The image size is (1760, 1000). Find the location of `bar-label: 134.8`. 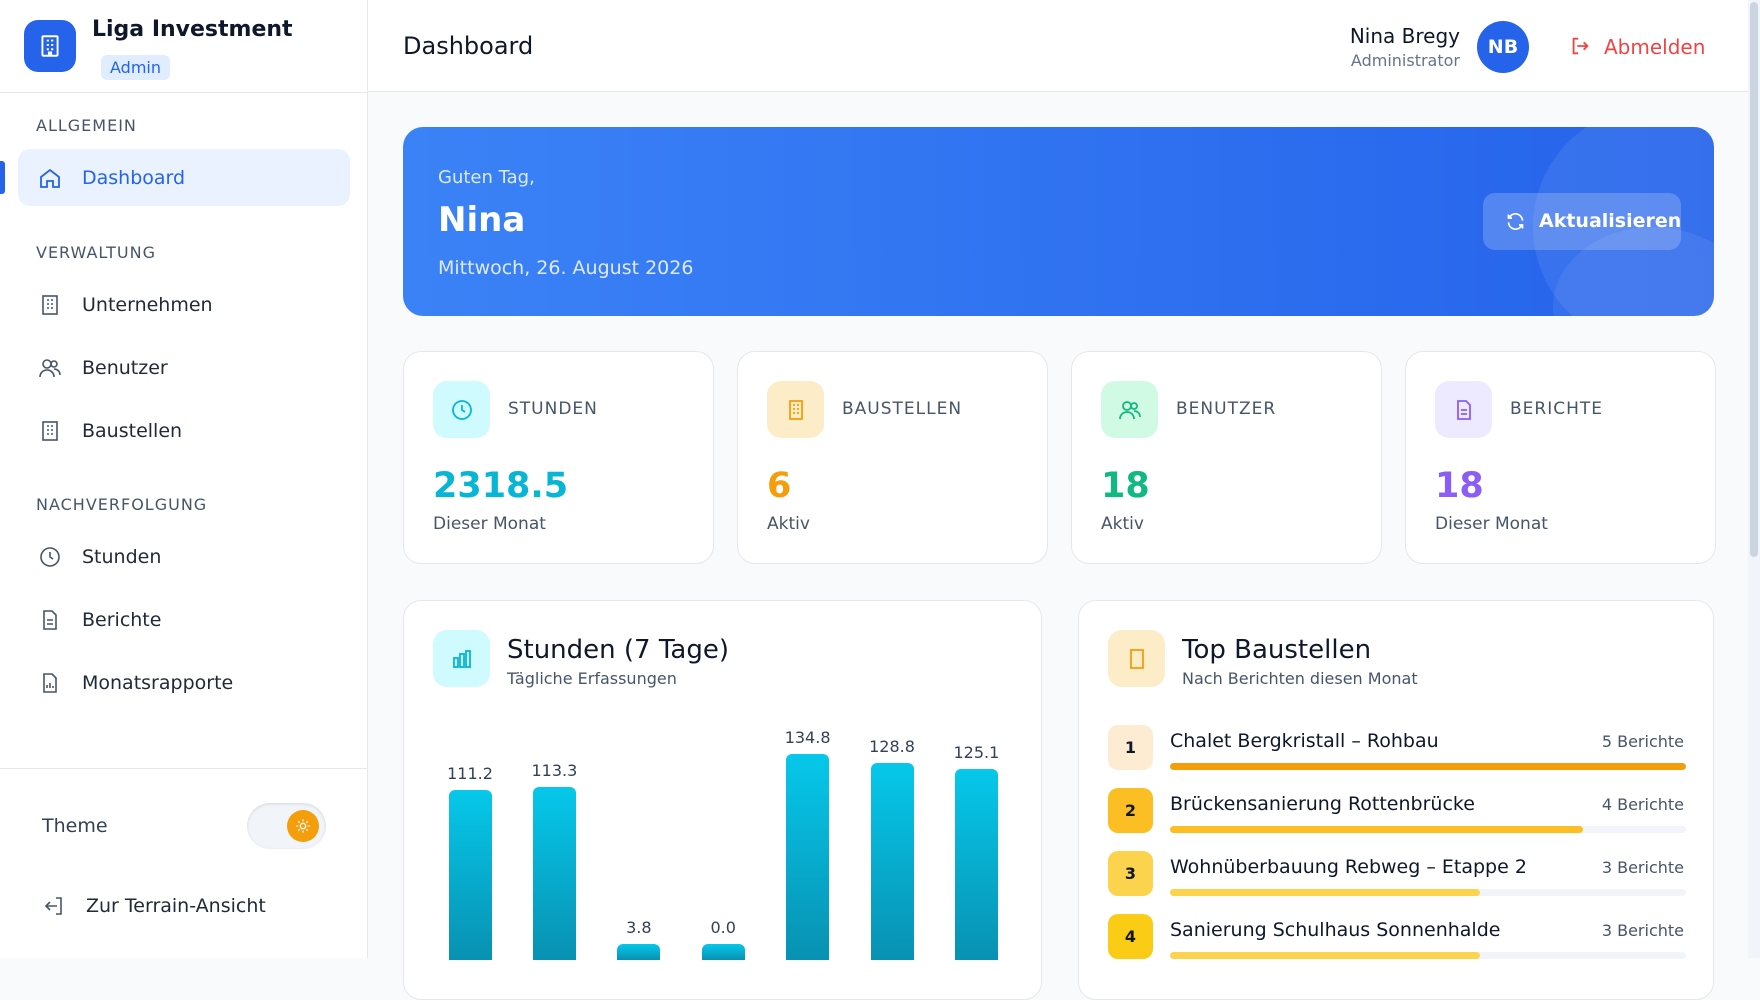

bar-label: 134.8 is located at coordinates (807, 737).